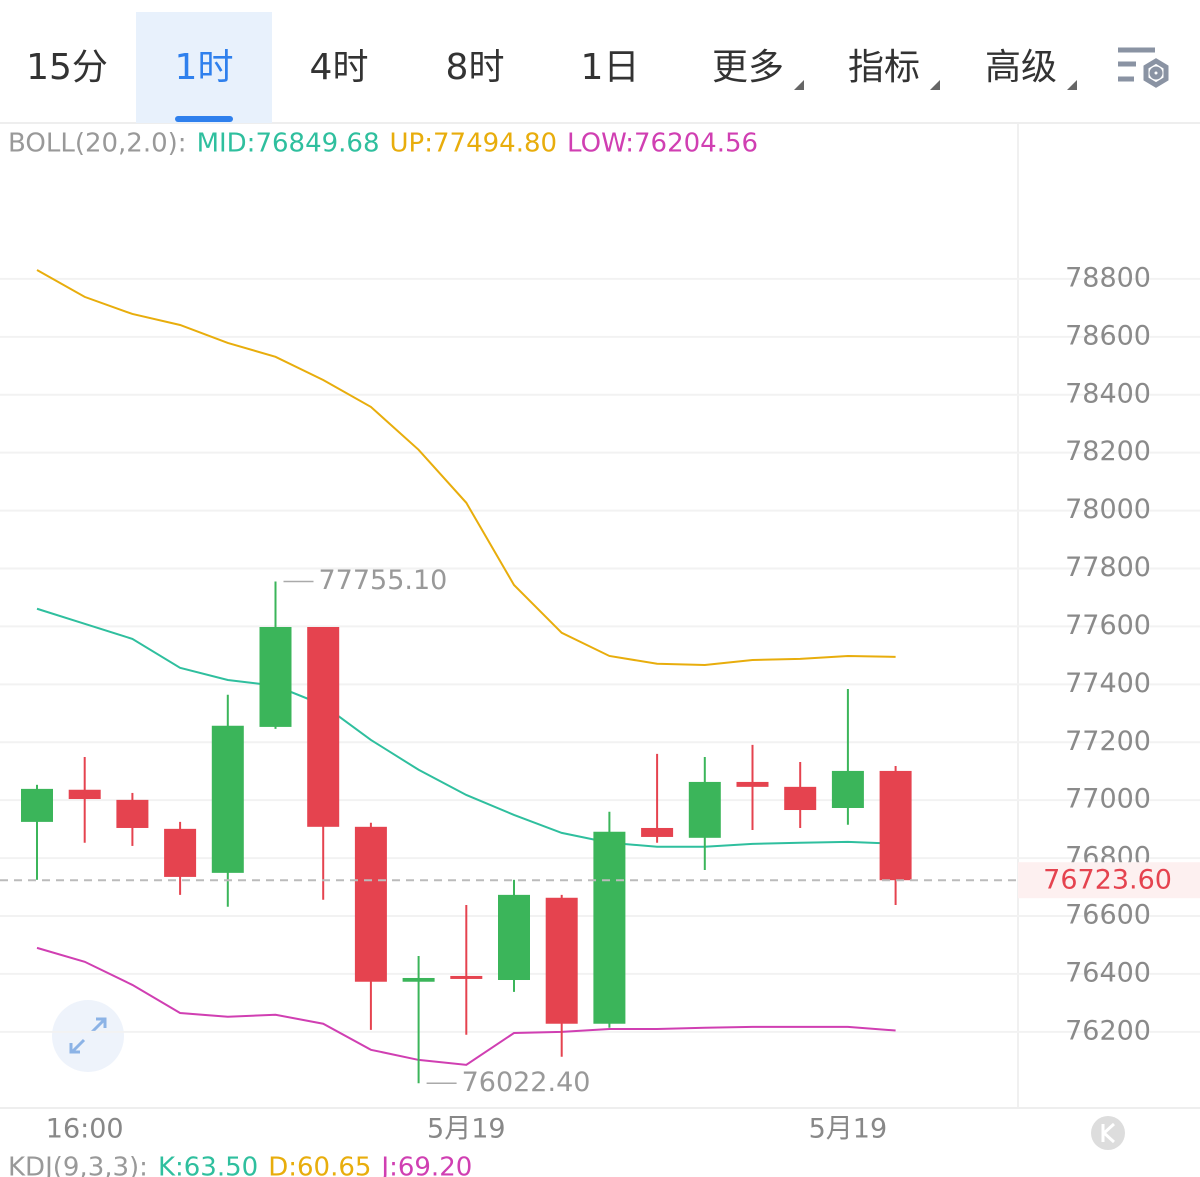 This screenshot has height=1177, width=1200. Describe the element at coordinates (1108, 567) in the screenshot. I see `y-tick-label: 77800` at that location.